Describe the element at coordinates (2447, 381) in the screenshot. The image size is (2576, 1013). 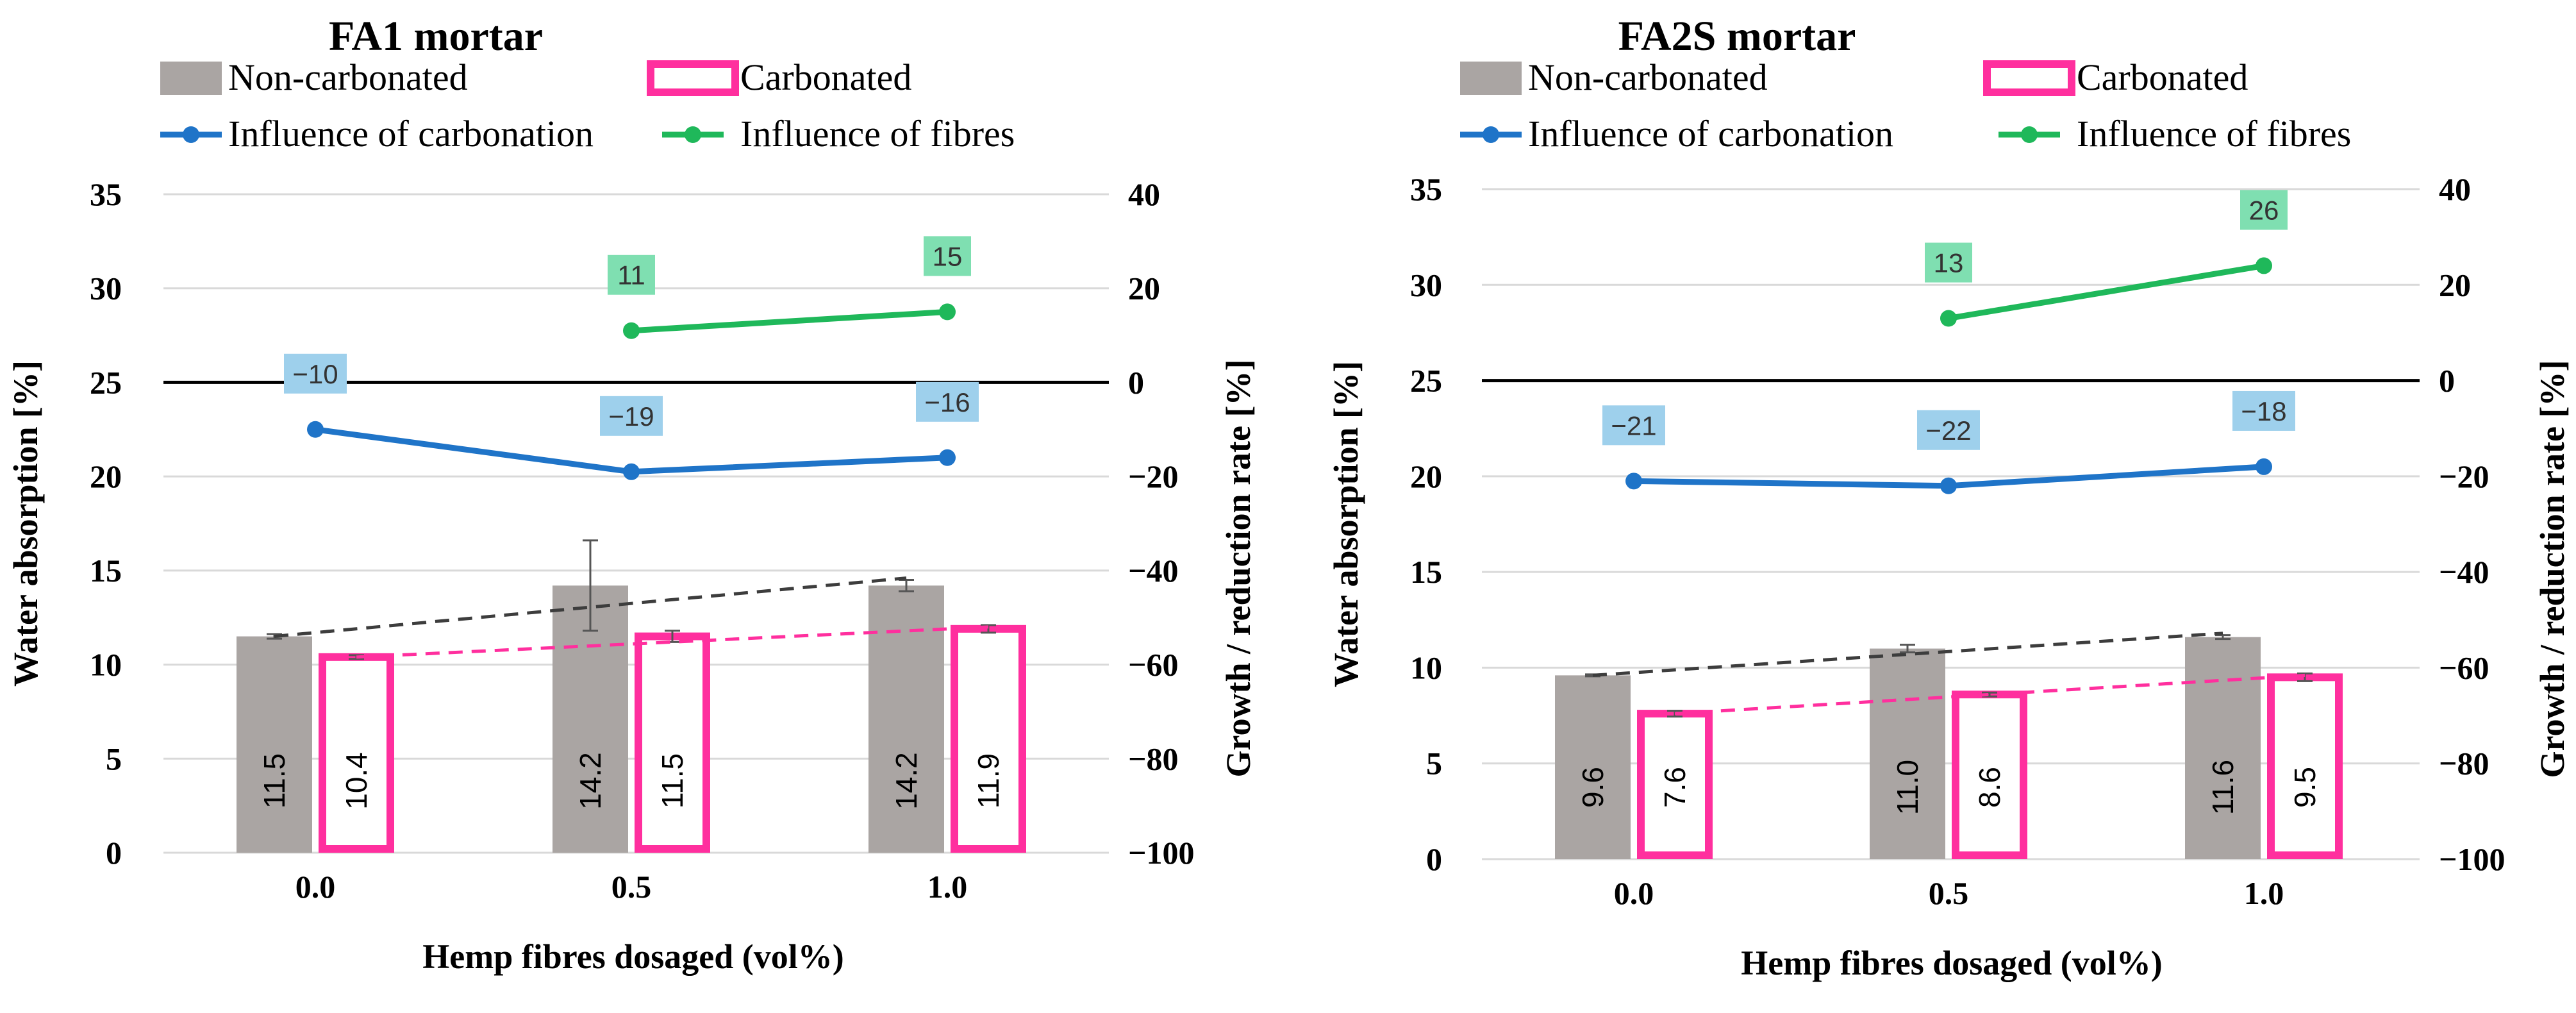
I see `y2-tick-label: 0` at that location.